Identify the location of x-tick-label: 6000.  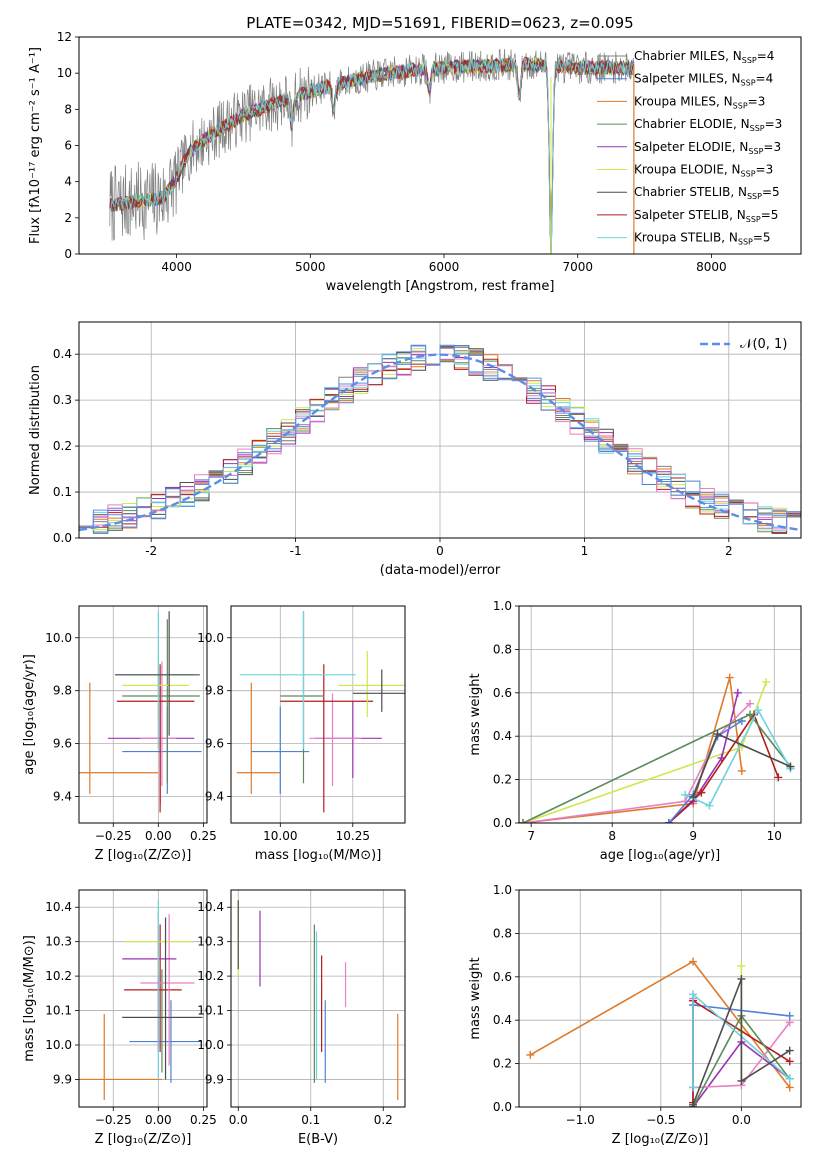
(444, 267).